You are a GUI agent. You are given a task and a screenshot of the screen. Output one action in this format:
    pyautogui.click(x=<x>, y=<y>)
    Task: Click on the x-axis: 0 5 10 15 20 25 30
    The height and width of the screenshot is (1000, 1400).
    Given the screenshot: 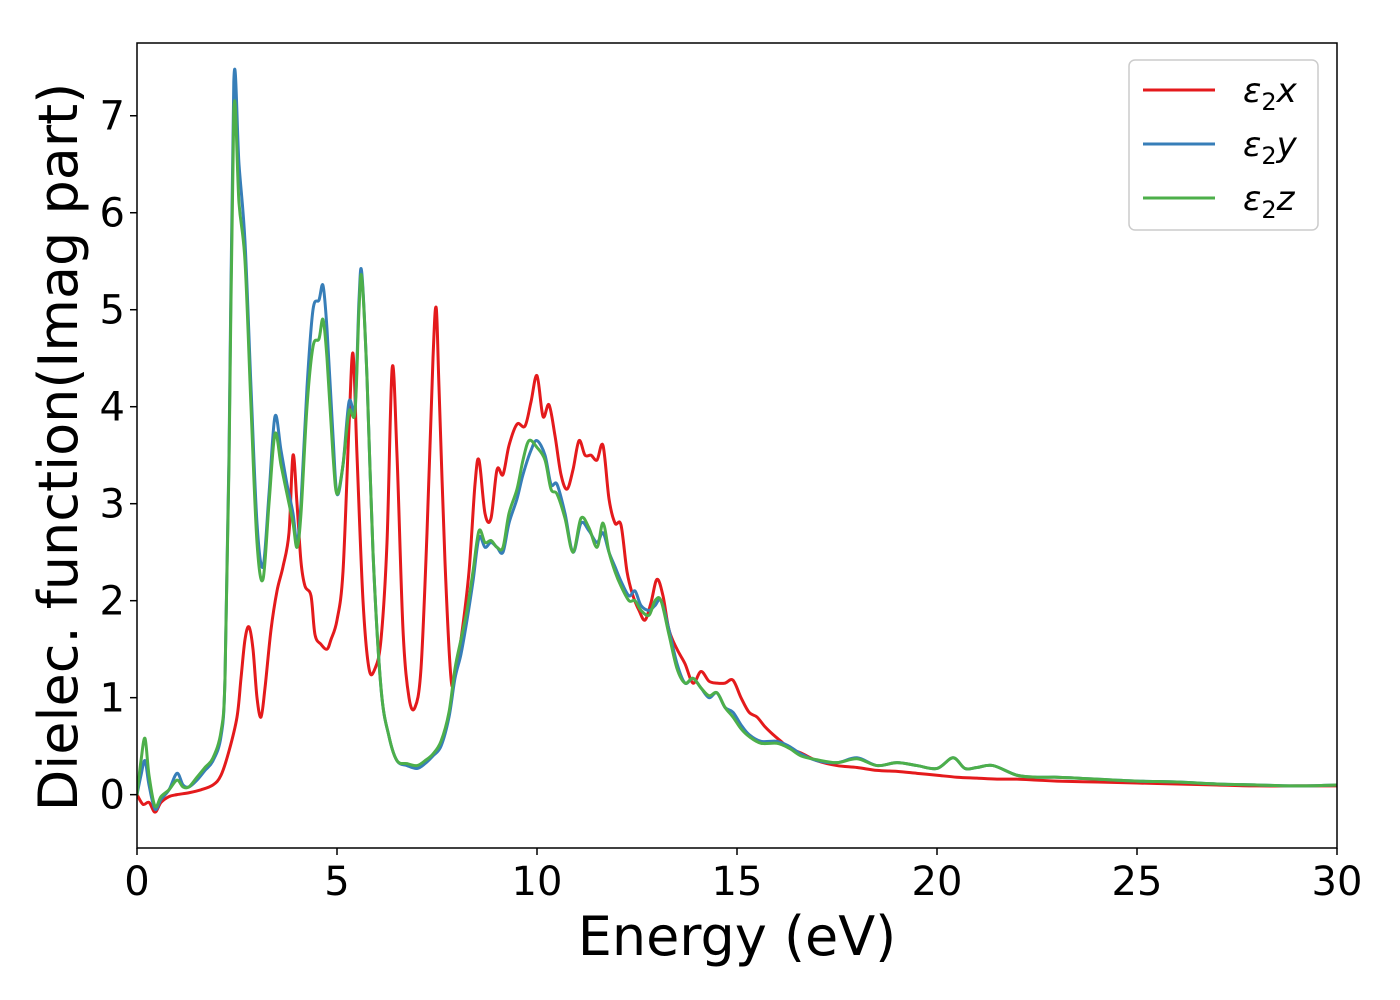 What is the action you would take?
    pyautogui.click(x=743, y=876)
    